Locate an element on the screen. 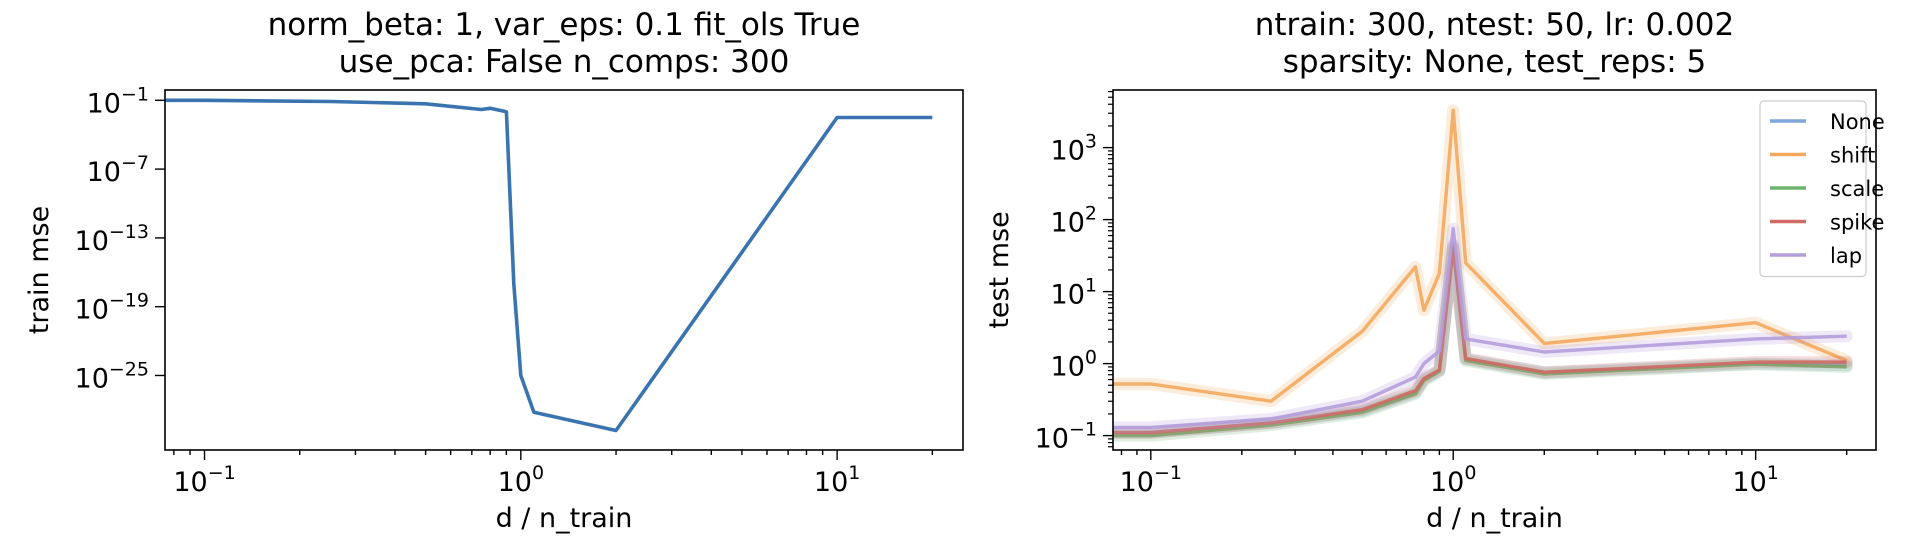 Image resolution: width=1932 pixels, height=538 pixels. legend-box is located at coordinates (1813, 189).